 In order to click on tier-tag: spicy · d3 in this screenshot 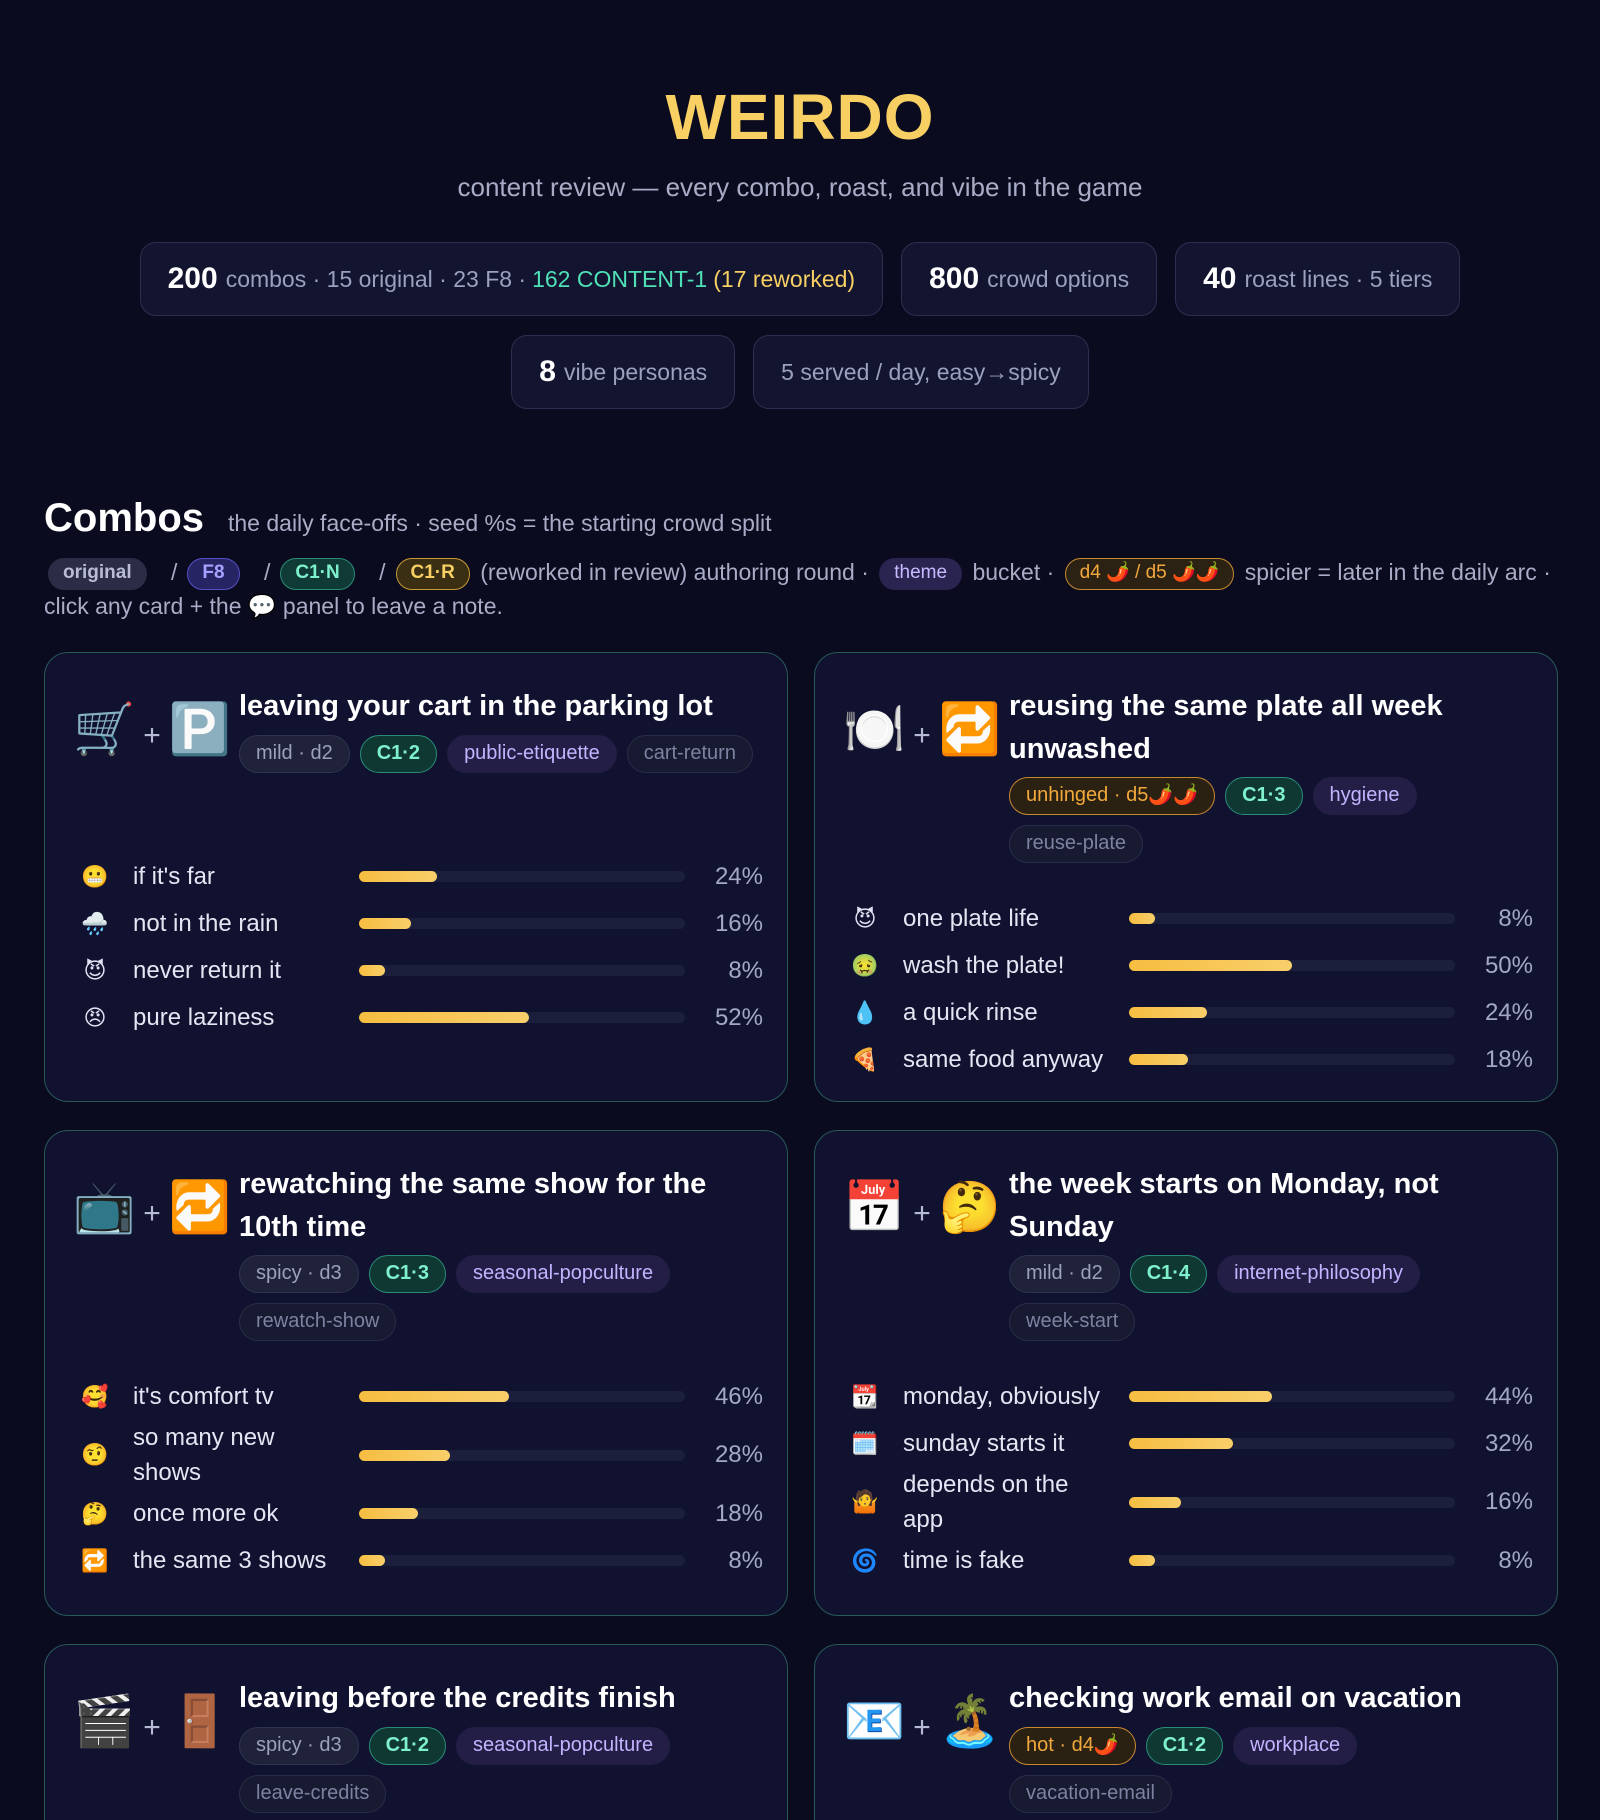, I will do `click(299, 1274)`.